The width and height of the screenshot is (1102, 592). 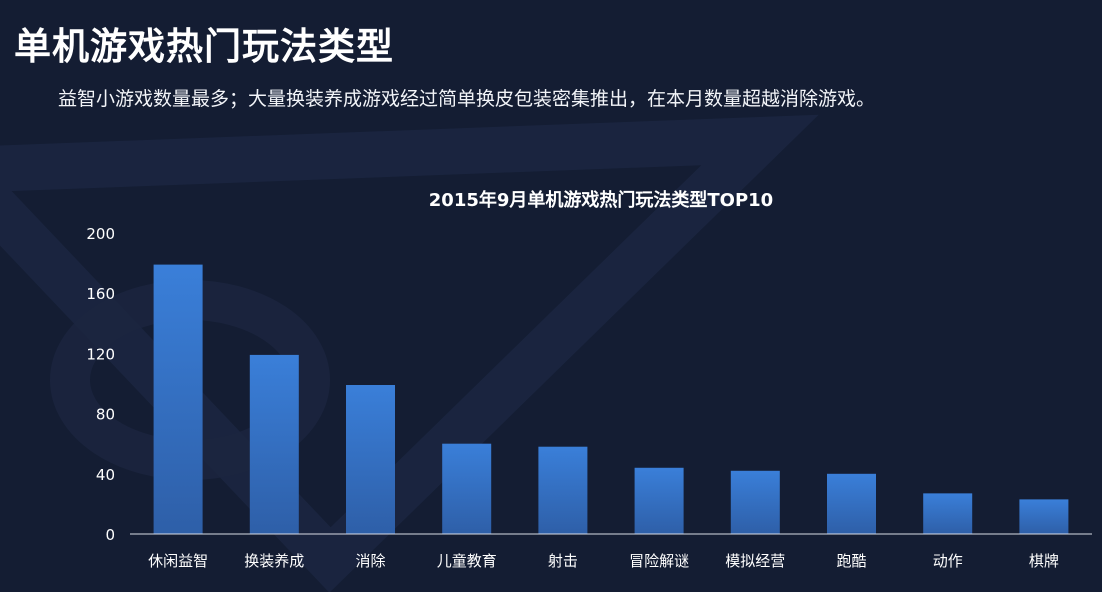 What do you see at coordinates (370, 561) in the screenshot?
I see `x-tick-label: 消除` at bounding box center [370, 561].